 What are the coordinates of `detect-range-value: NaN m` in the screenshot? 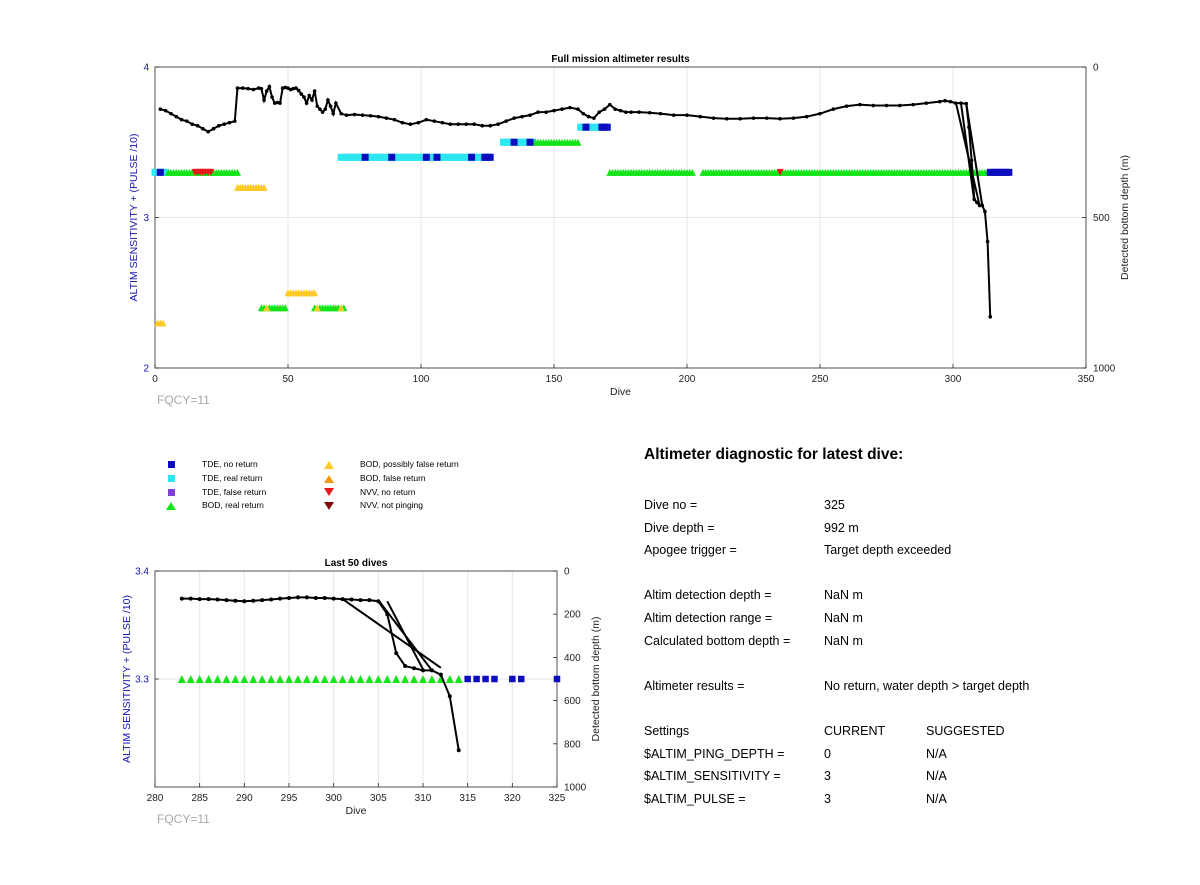 It's located at (843, 617).